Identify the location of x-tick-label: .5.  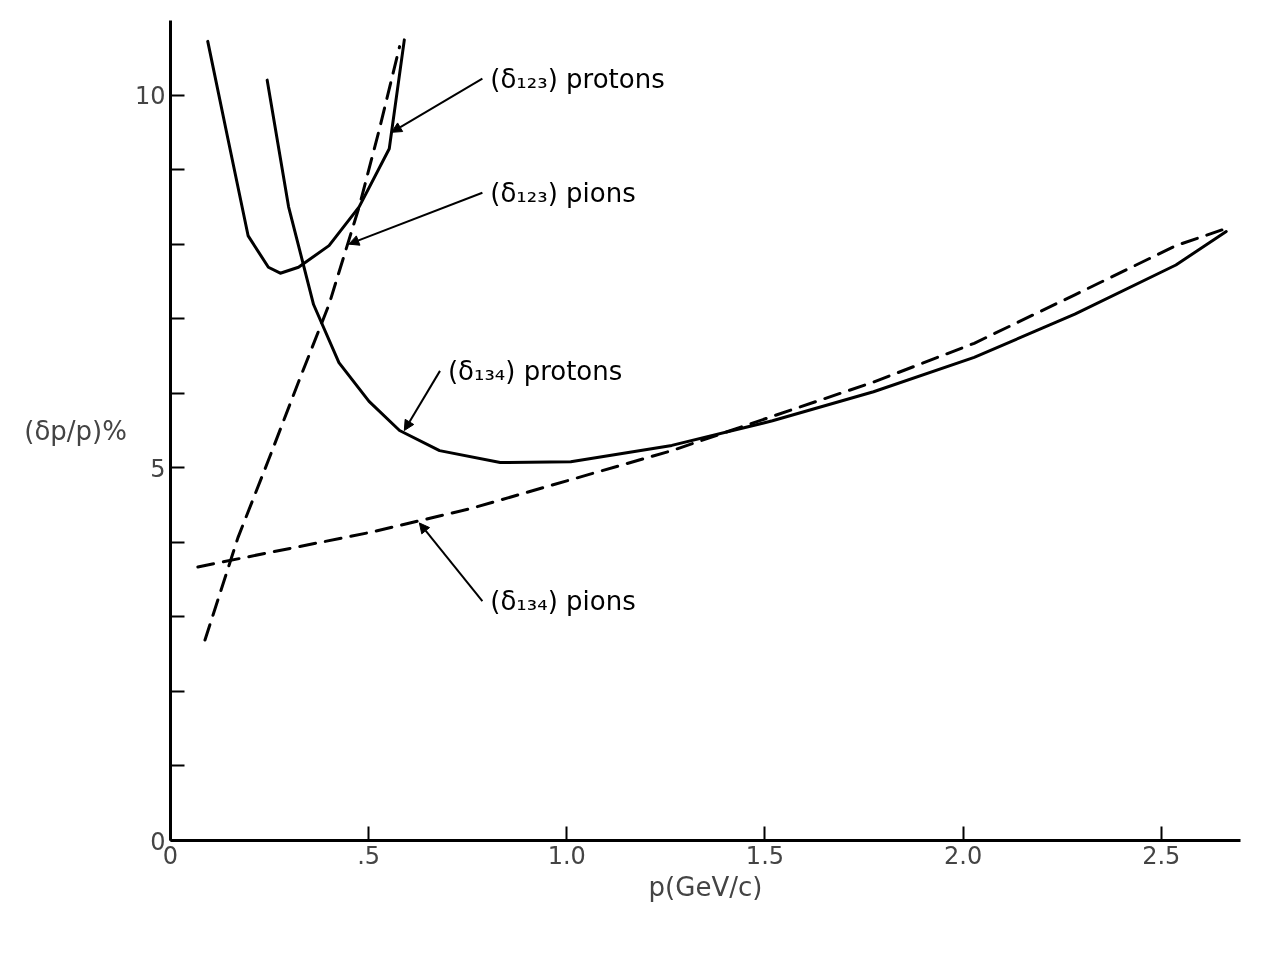
(369, 855).